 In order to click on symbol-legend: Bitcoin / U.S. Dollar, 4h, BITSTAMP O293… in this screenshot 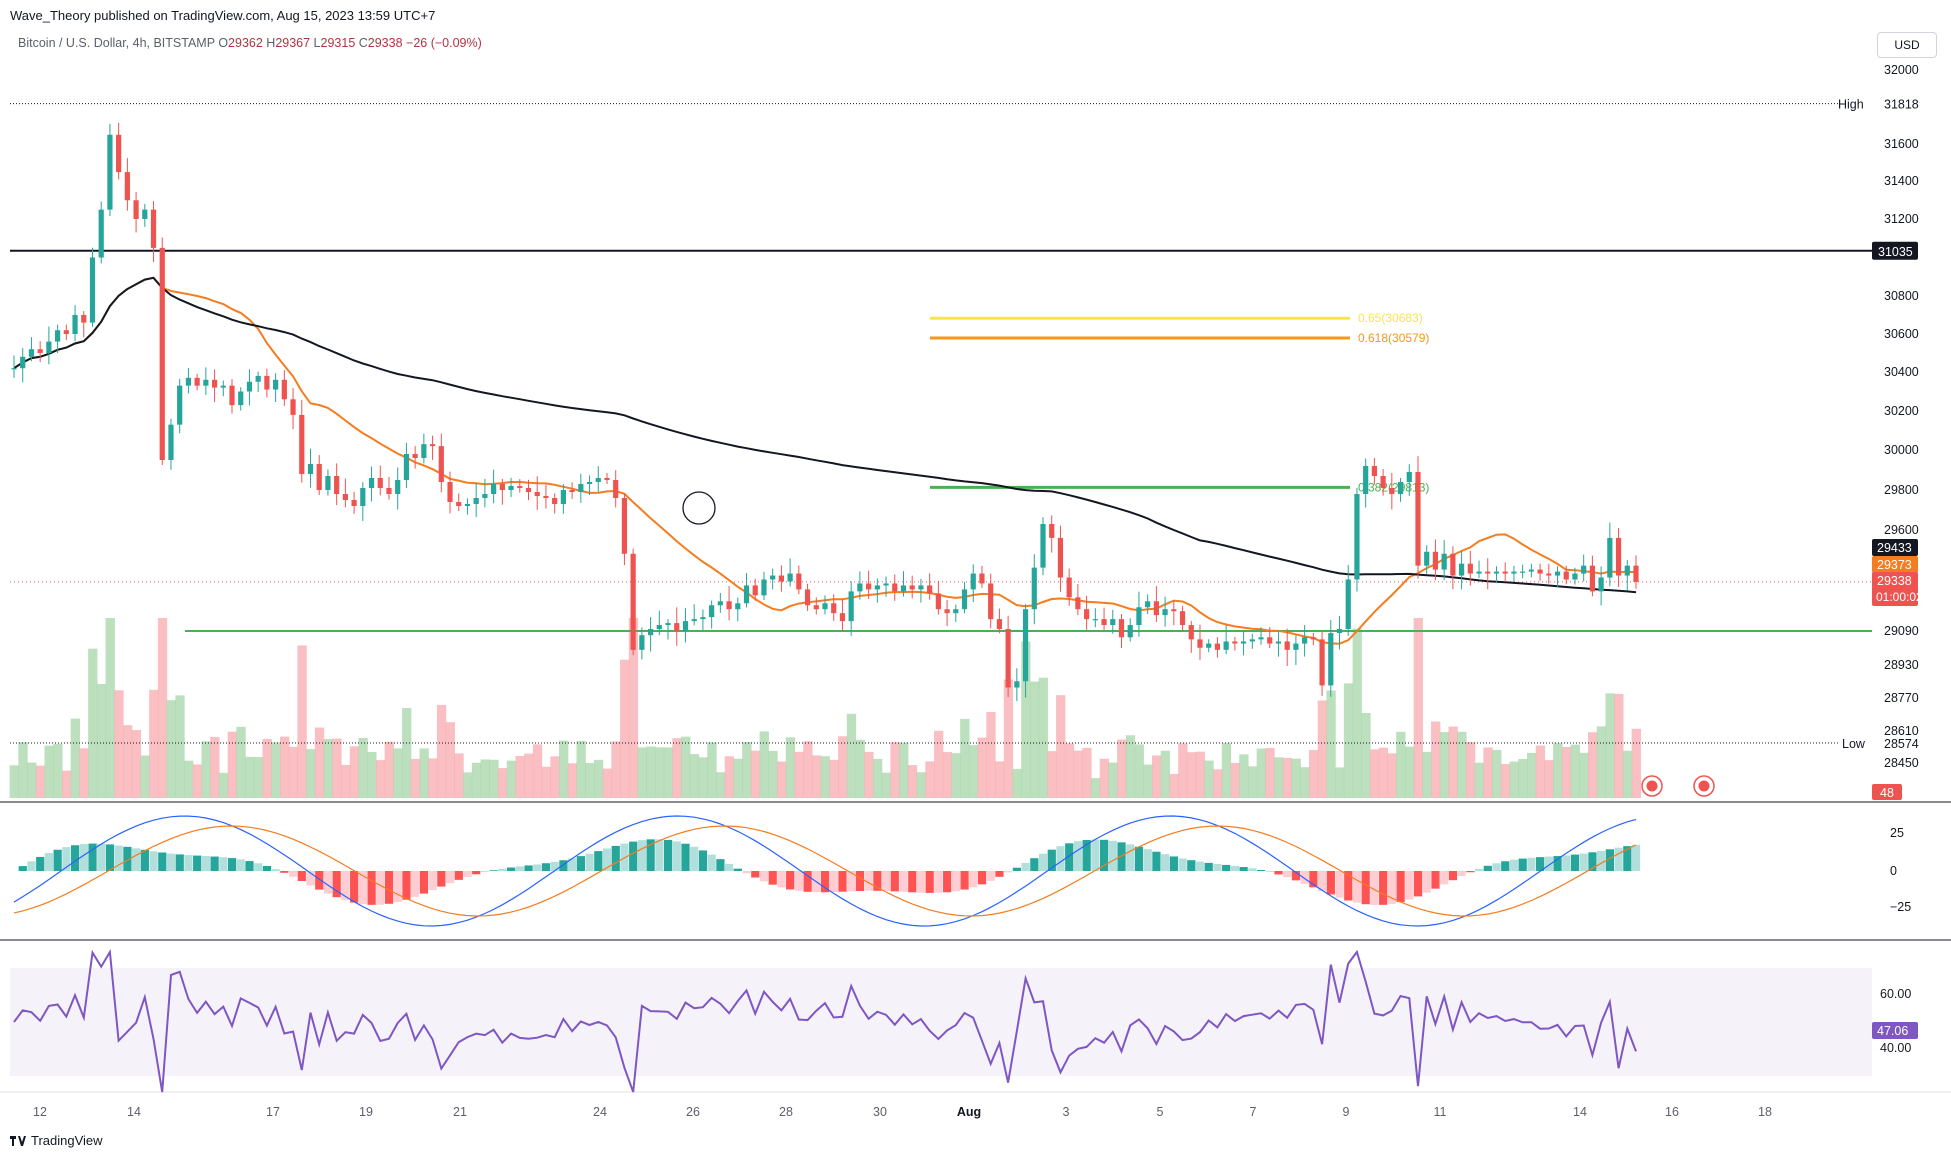, I will do `click(250, 43)`.